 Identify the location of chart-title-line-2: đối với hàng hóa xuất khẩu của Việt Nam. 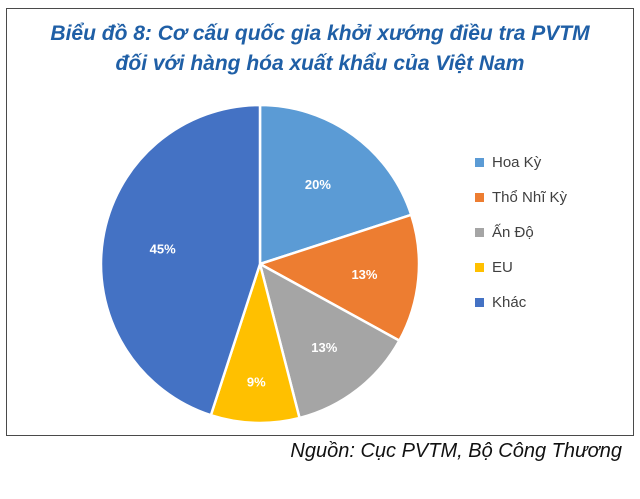
(320, 63).